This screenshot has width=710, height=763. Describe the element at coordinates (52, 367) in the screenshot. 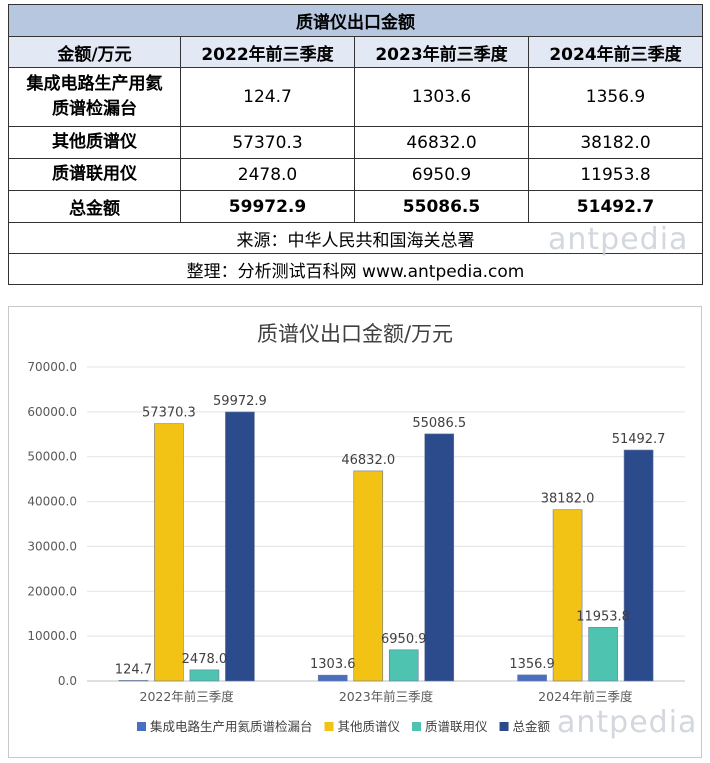

I see `y-tick-label: 70000.0` at that location.